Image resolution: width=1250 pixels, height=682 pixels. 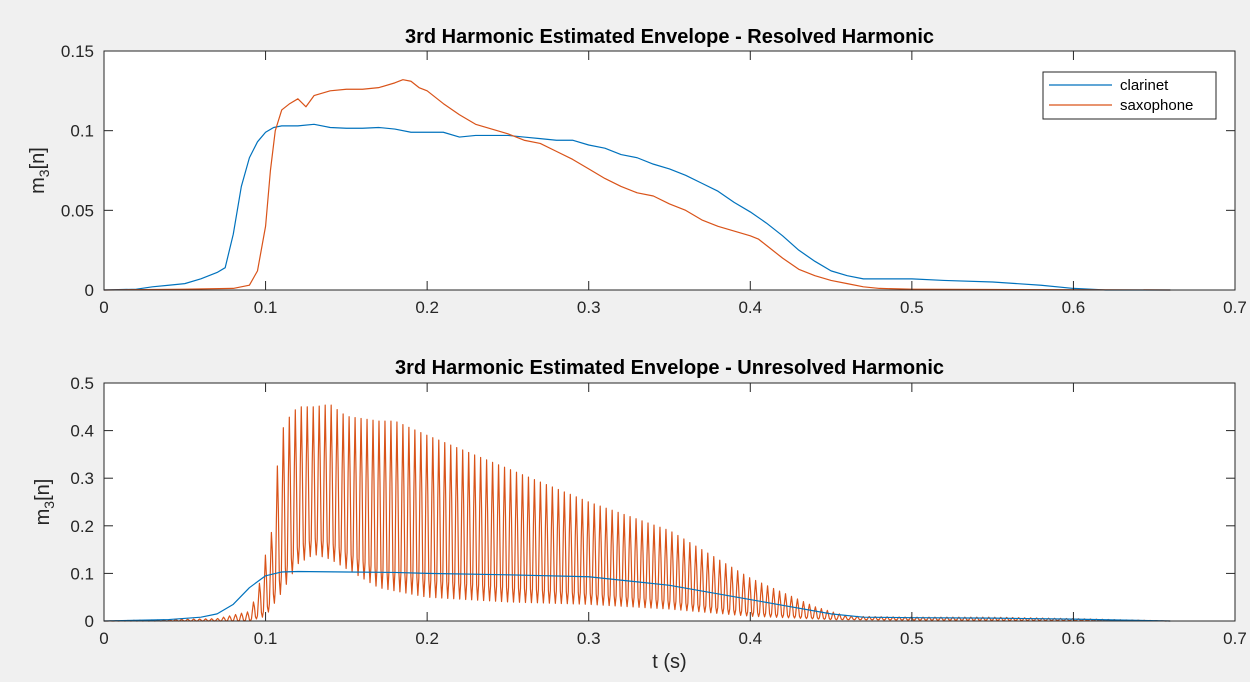 What do you see at coordinates (103, 638) in the screenshot?
I see `bottom-x-tick-label: 0` at bounding box center [103, 638].